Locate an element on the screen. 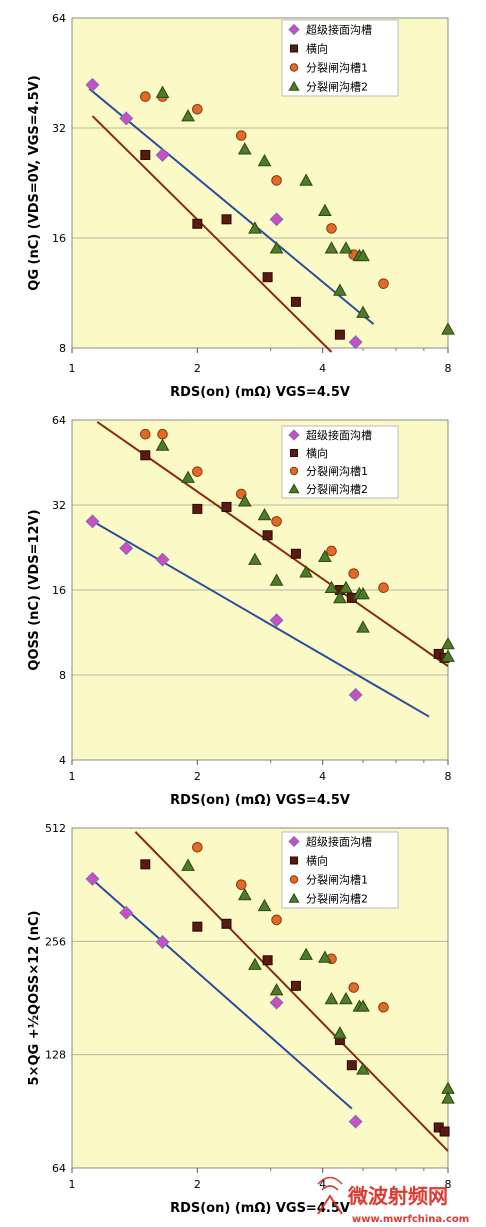  y-tick-label: 256 is located at coordinates (55, 941).